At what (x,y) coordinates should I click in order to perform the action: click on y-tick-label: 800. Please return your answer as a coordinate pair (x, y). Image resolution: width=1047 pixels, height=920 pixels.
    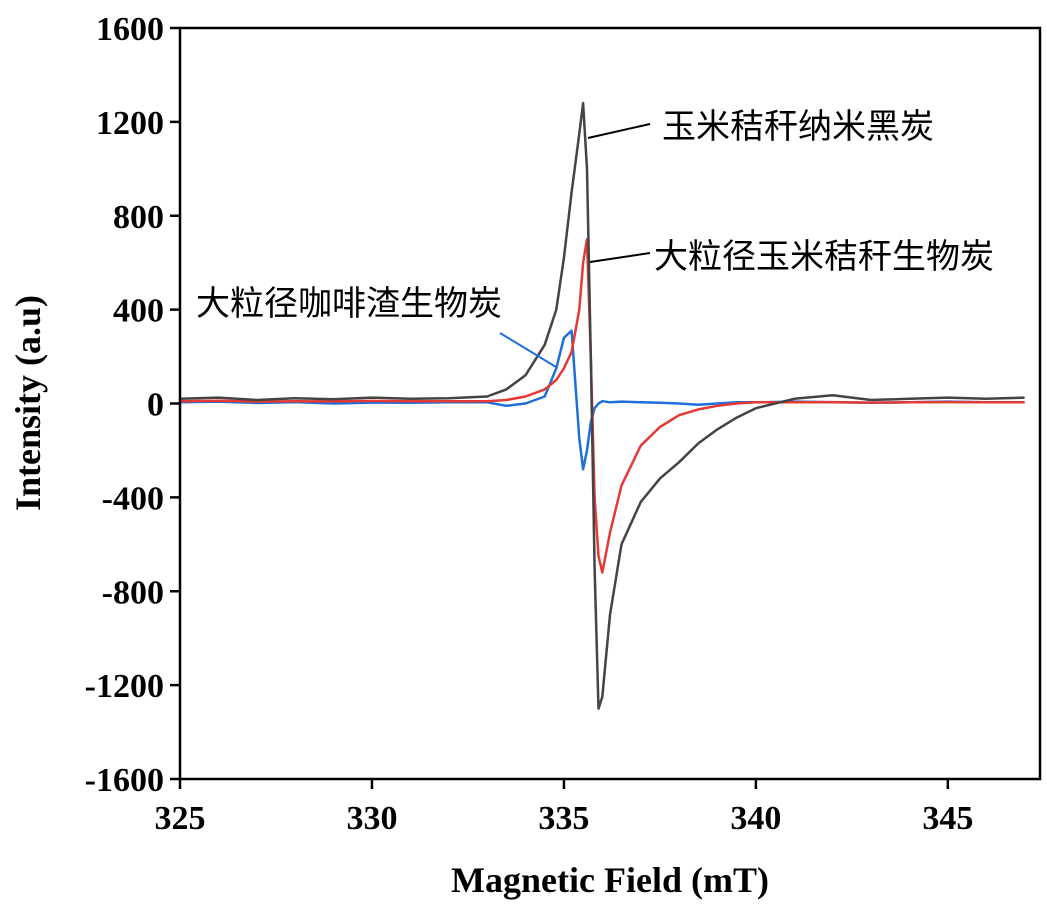
    Looking at the image, I should click on (138, 217).